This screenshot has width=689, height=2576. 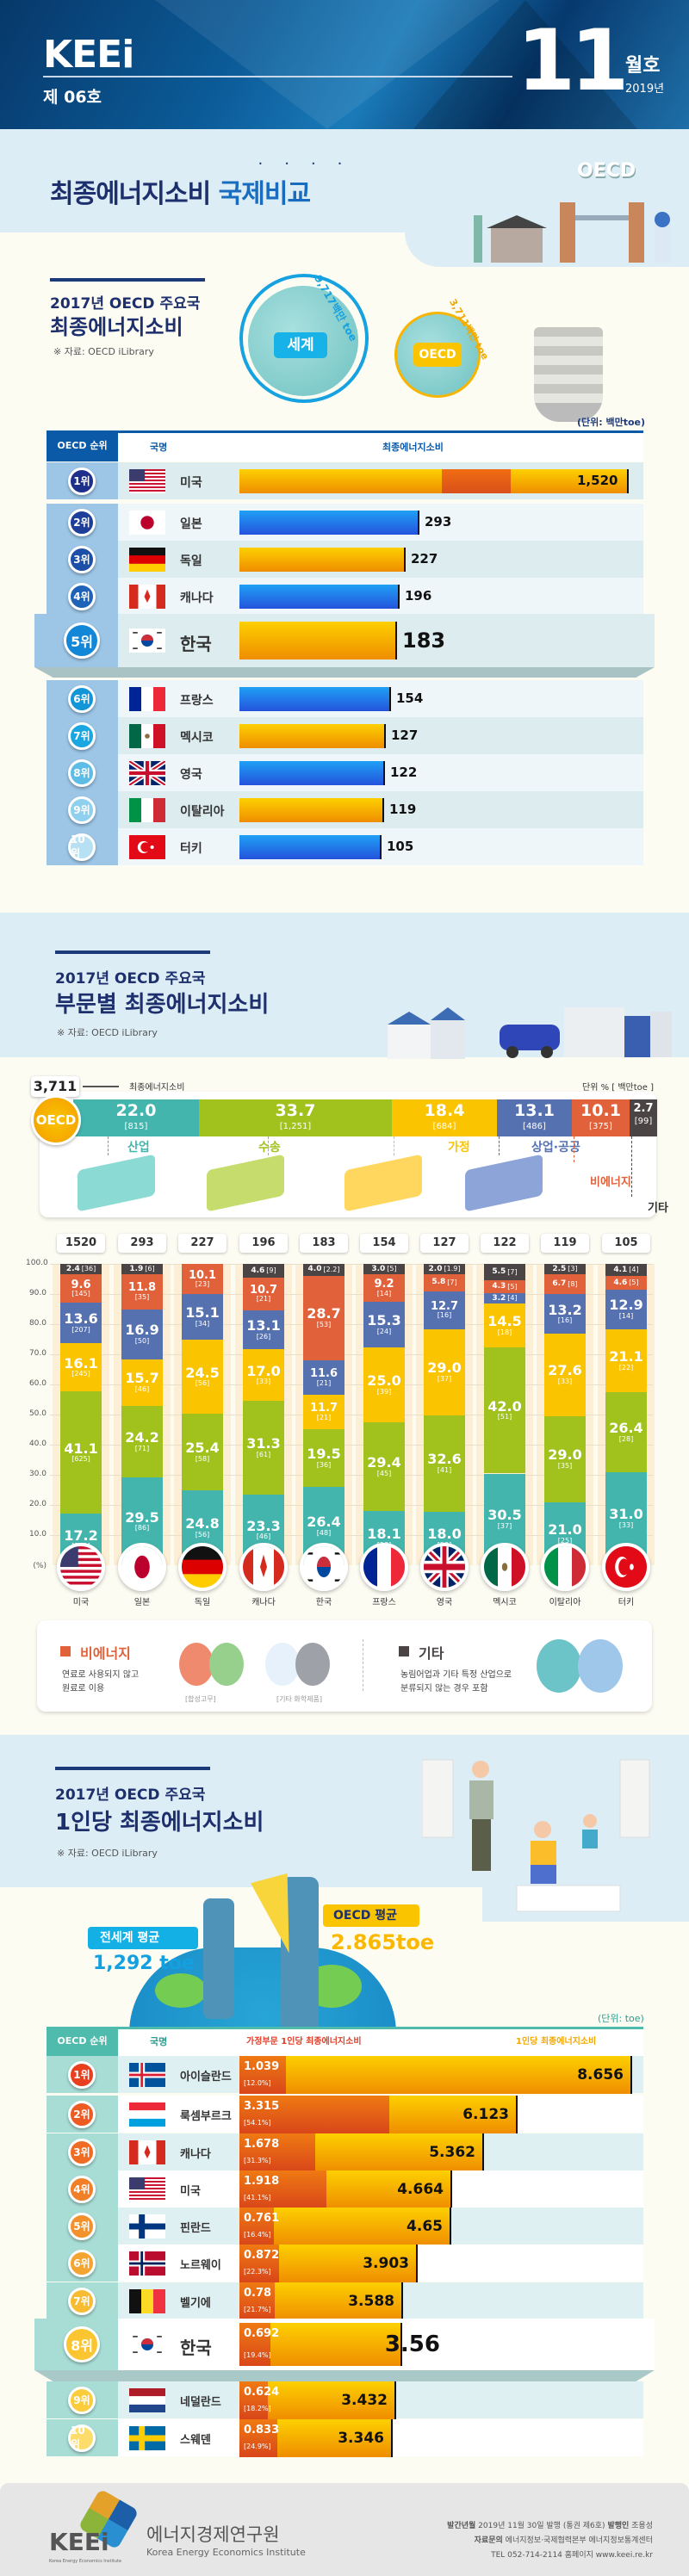 What do you see at coordinates (331, 1269) in the screenshot?
I see `segment-absolute: [2.2]` at bounding box center [331, 1269].